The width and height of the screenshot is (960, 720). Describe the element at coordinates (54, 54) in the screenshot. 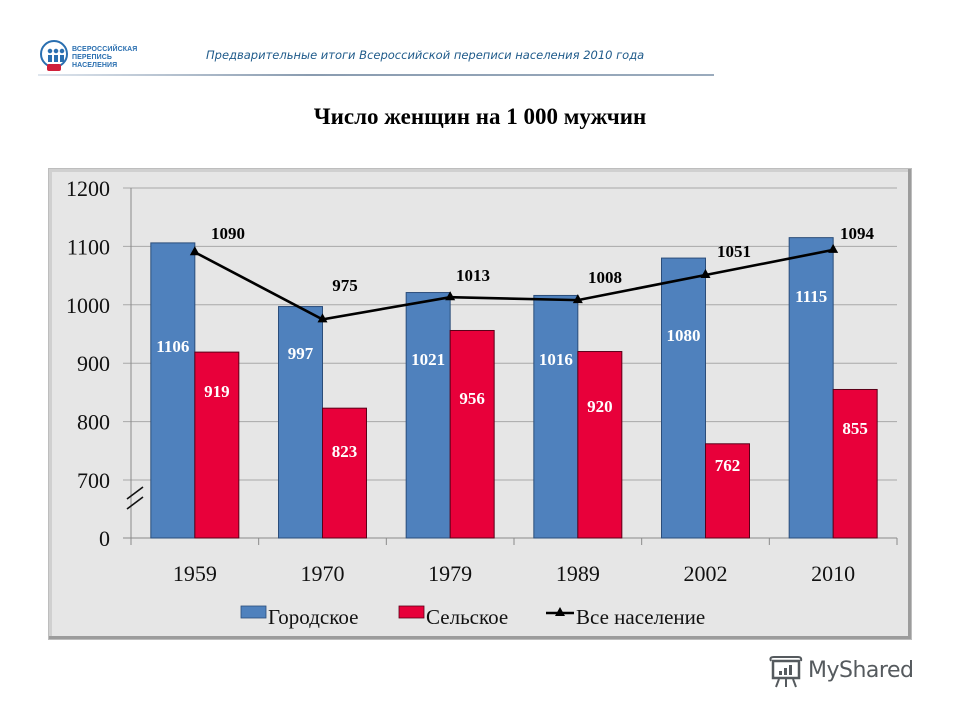

I see `census-logo-icon` at that location.